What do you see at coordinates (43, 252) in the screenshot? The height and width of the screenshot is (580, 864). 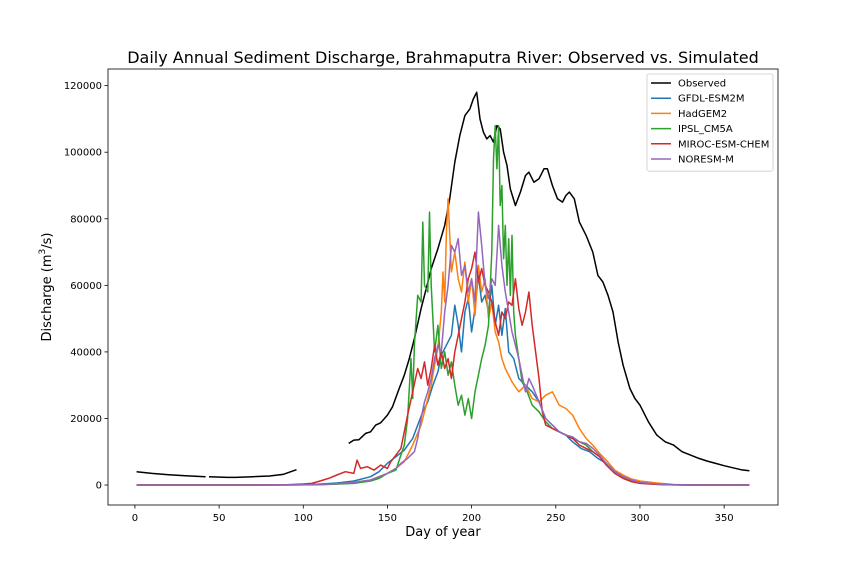 I see `y-axis-label-sup: 3` at bounding box center [43, 252].